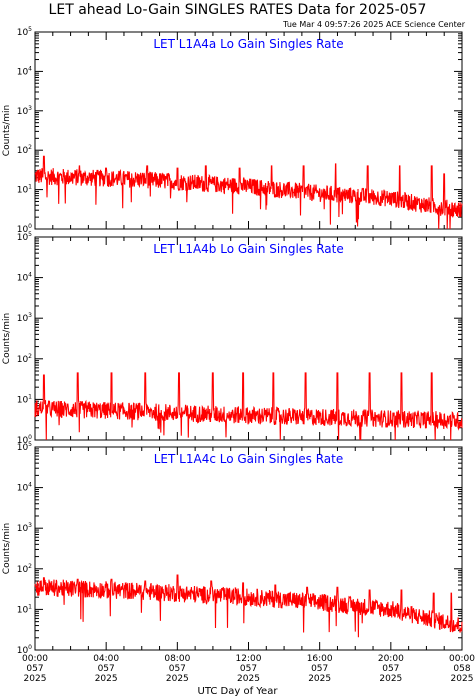  Describe the element at coordinates (320, 659) in the screenshot. I see `x-tick-label: 16:00` at that location.